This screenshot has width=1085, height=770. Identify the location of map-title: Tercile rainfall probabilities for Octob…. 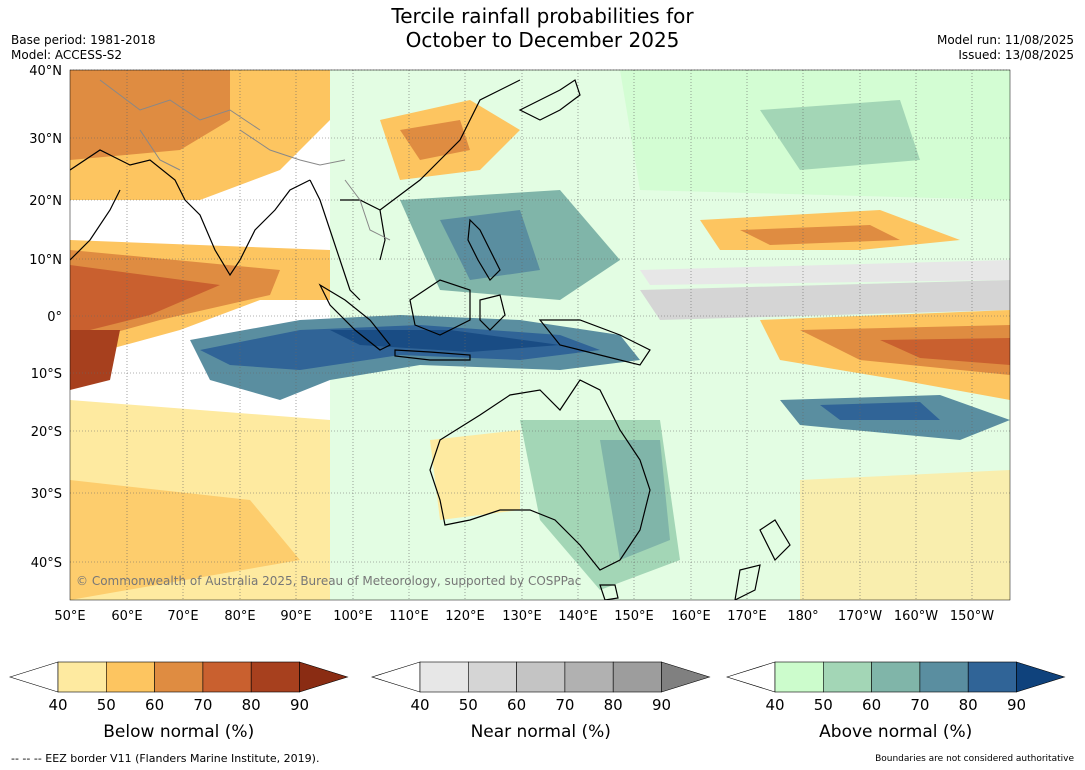
(542, 28).